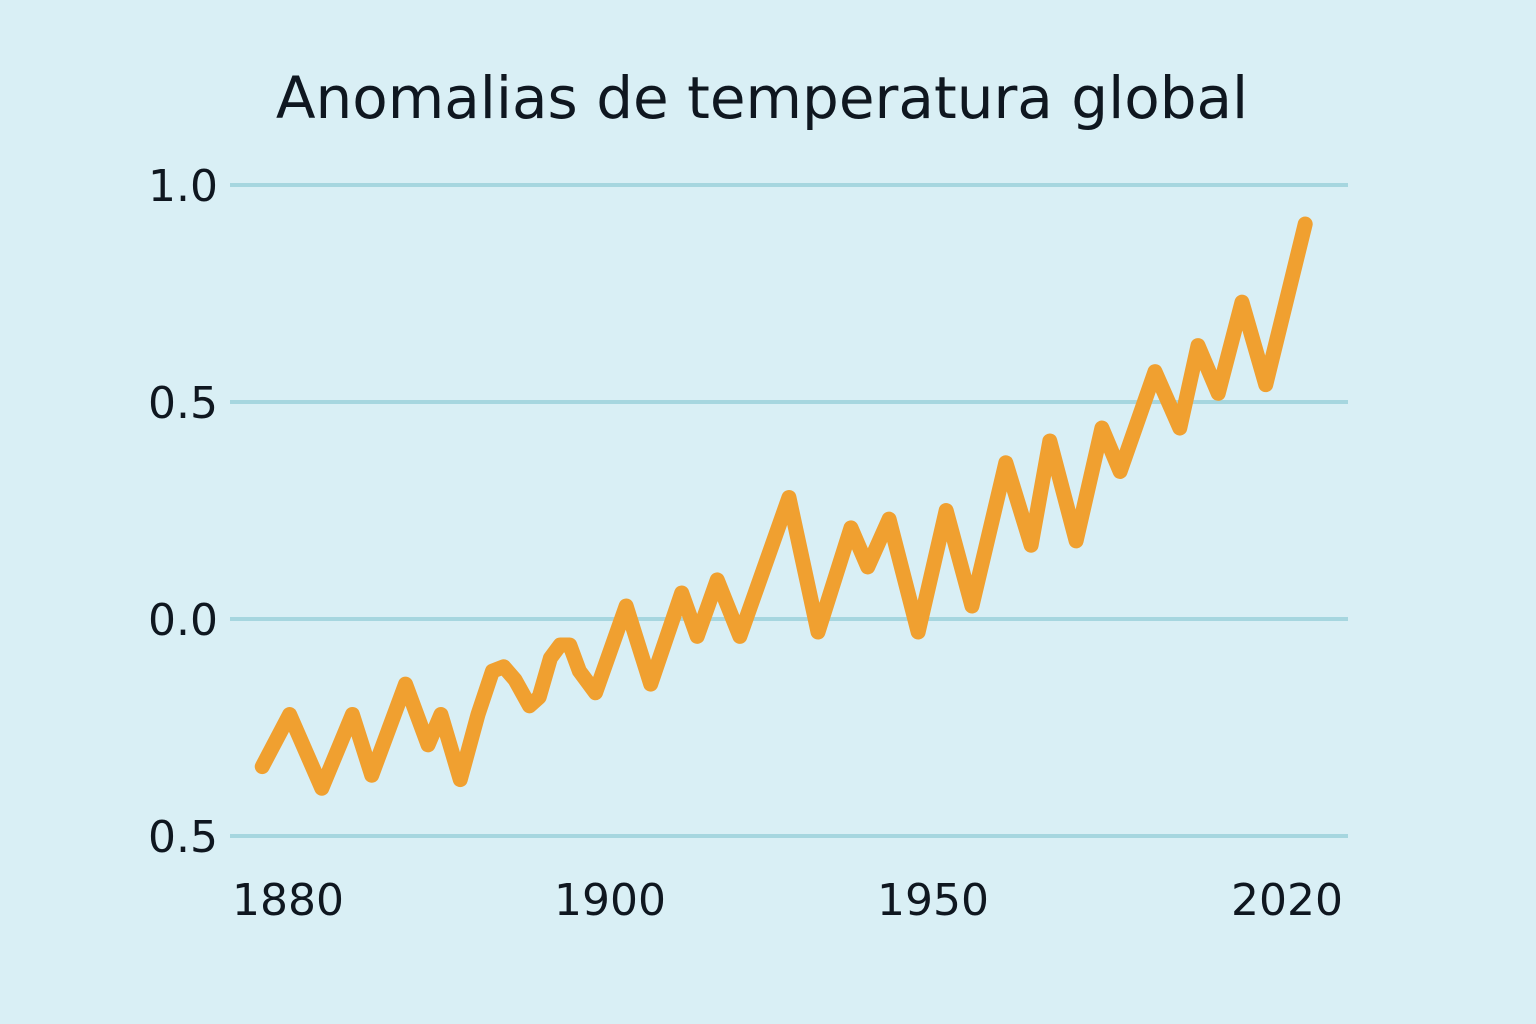 The height and width of the screenshot is (1024, 1536). I want to click on chart-title: Anomalias de temperatura global, so click(762, 98).